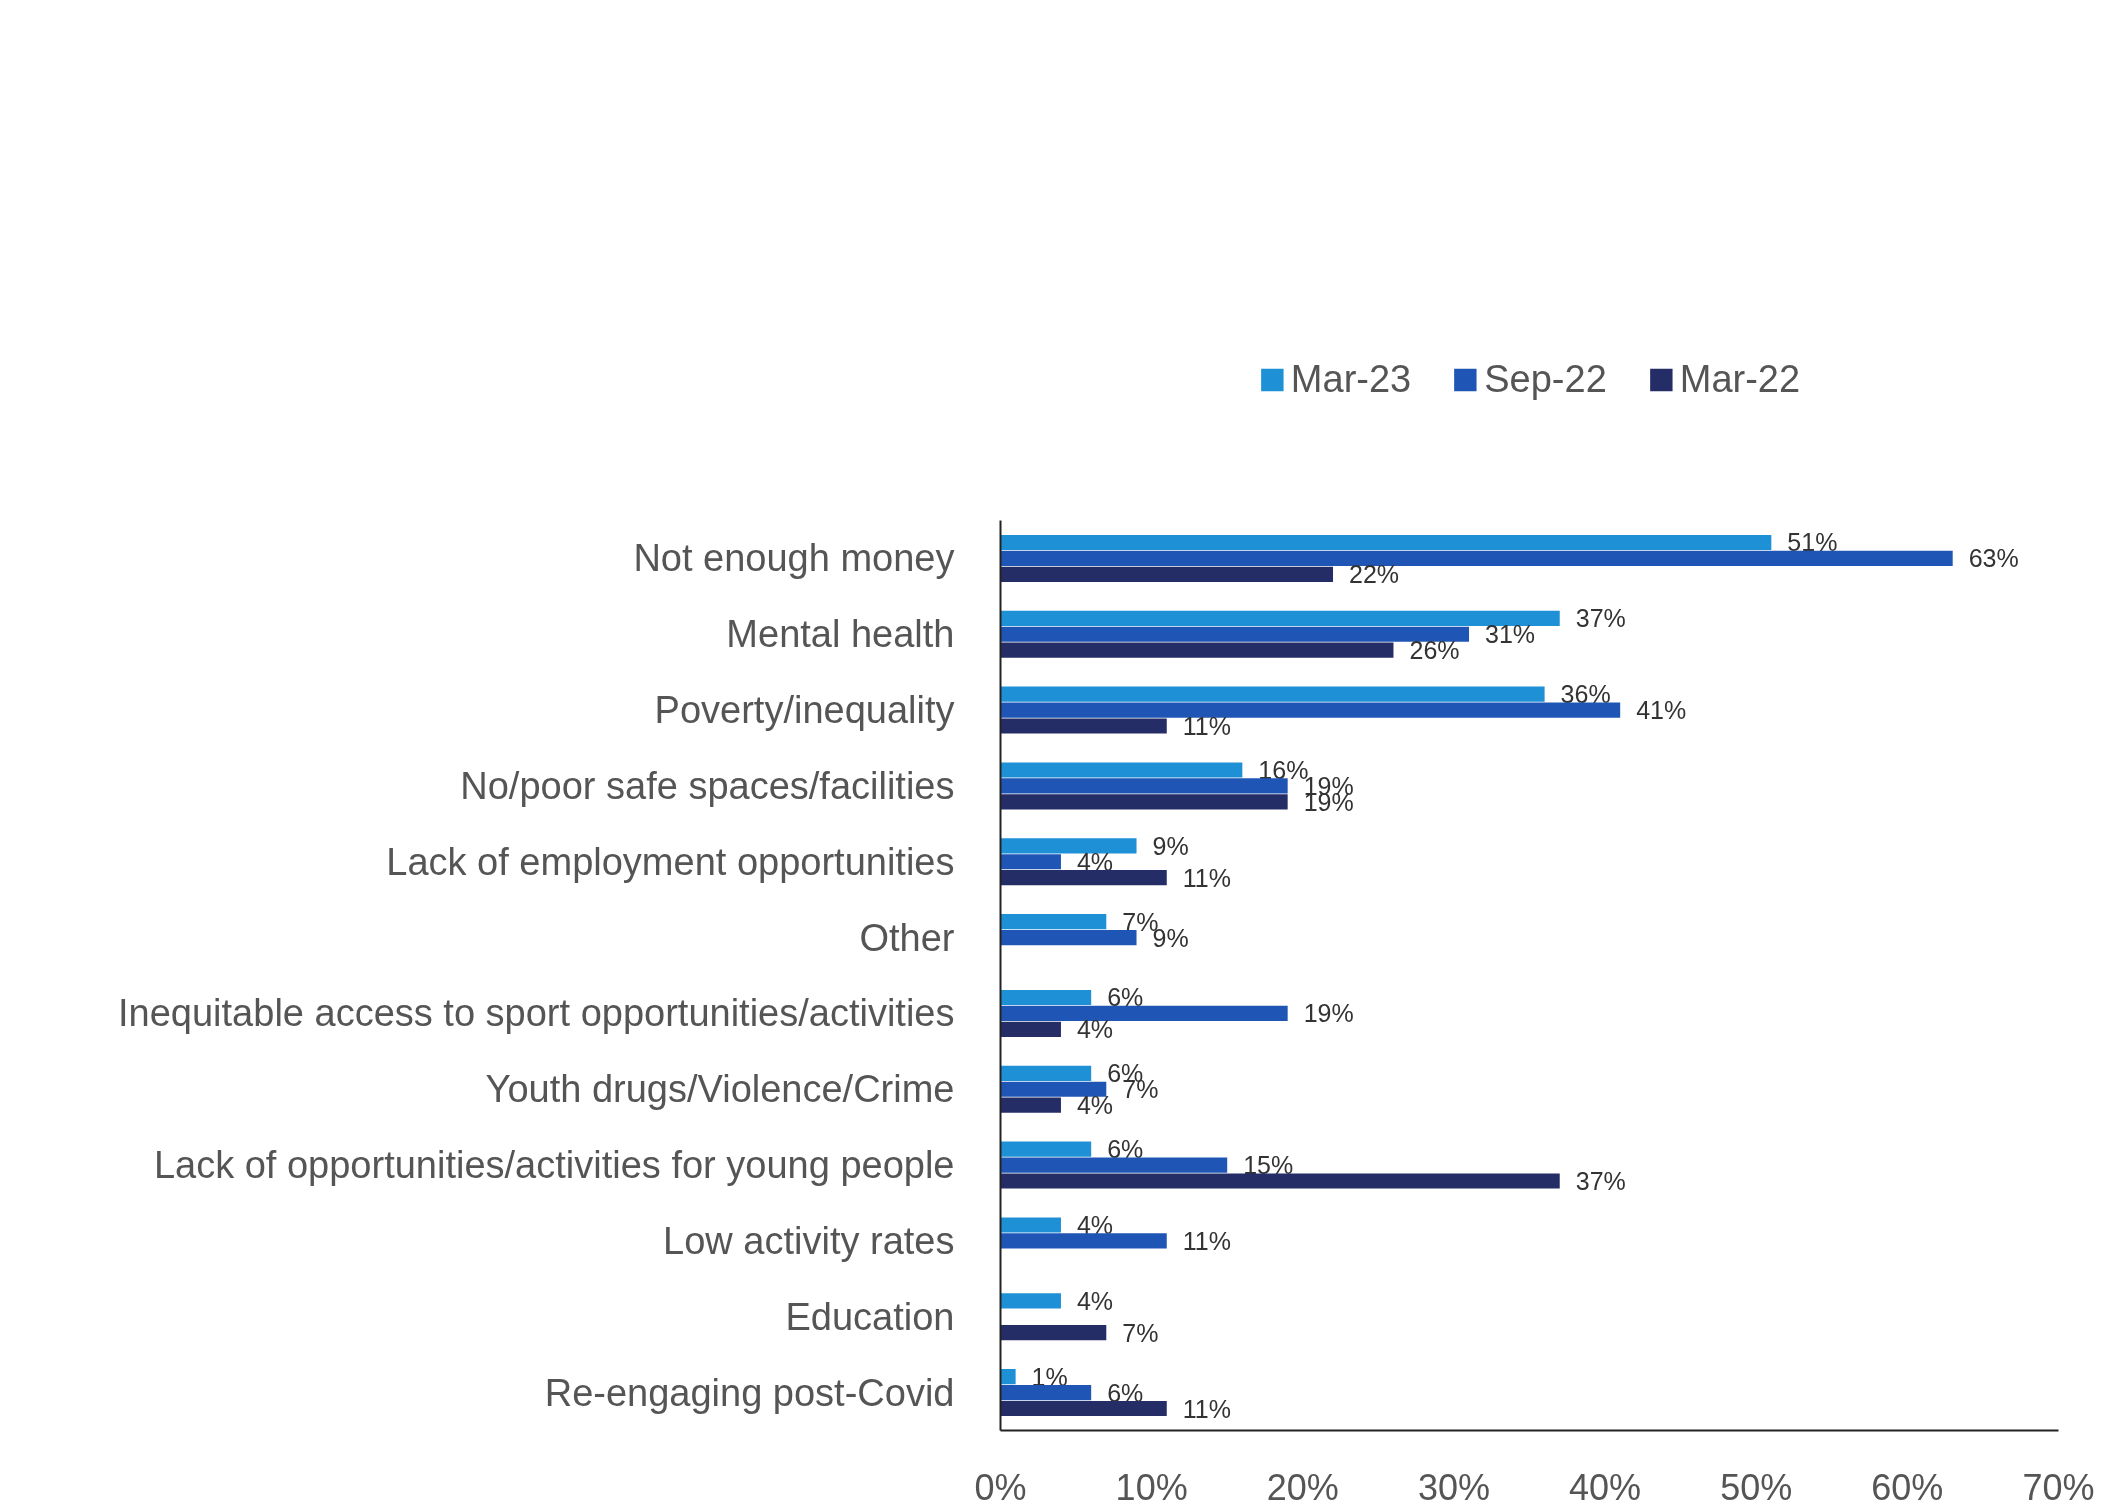 This screenshot has width=2118, height=1510. I want to click on data-label: 63%, so click(1993, 558).